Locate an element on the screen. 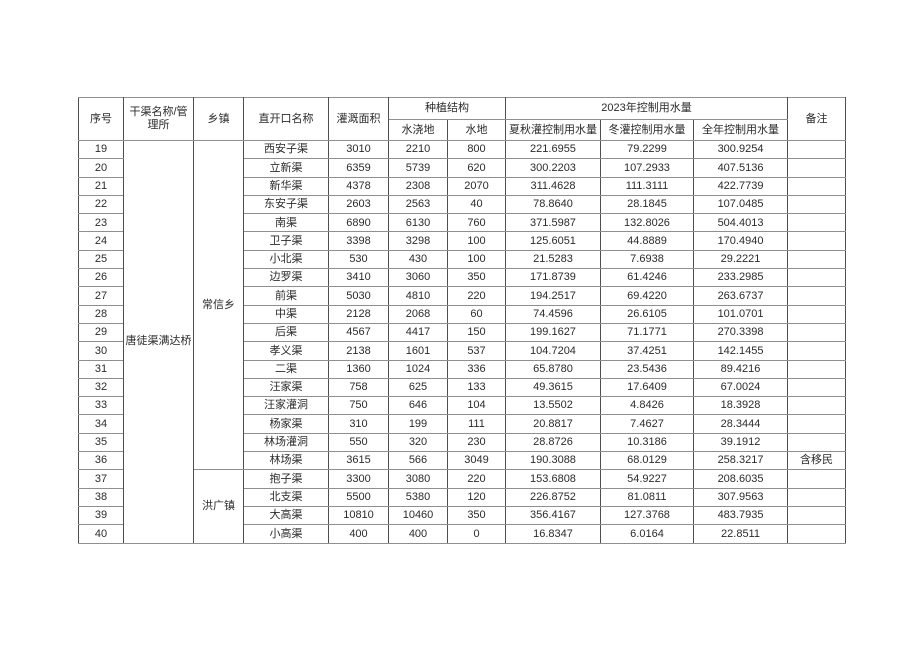 The width and height of the screenshot is (920, 651). cell-irrigation-area: 3410 is located at coordinates (358, 278).